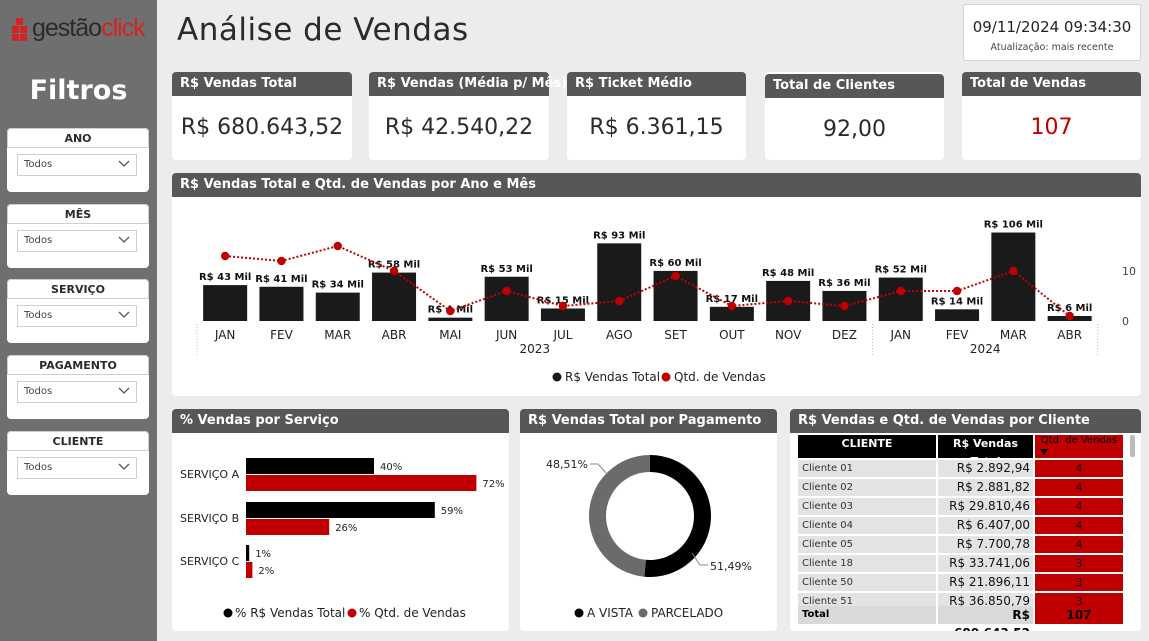 The width and height of the screenshot is (1149, 641). Describe the element at coordinates (391, 467) in the screenshot. I see `service-bar-label: 40%` at that location.